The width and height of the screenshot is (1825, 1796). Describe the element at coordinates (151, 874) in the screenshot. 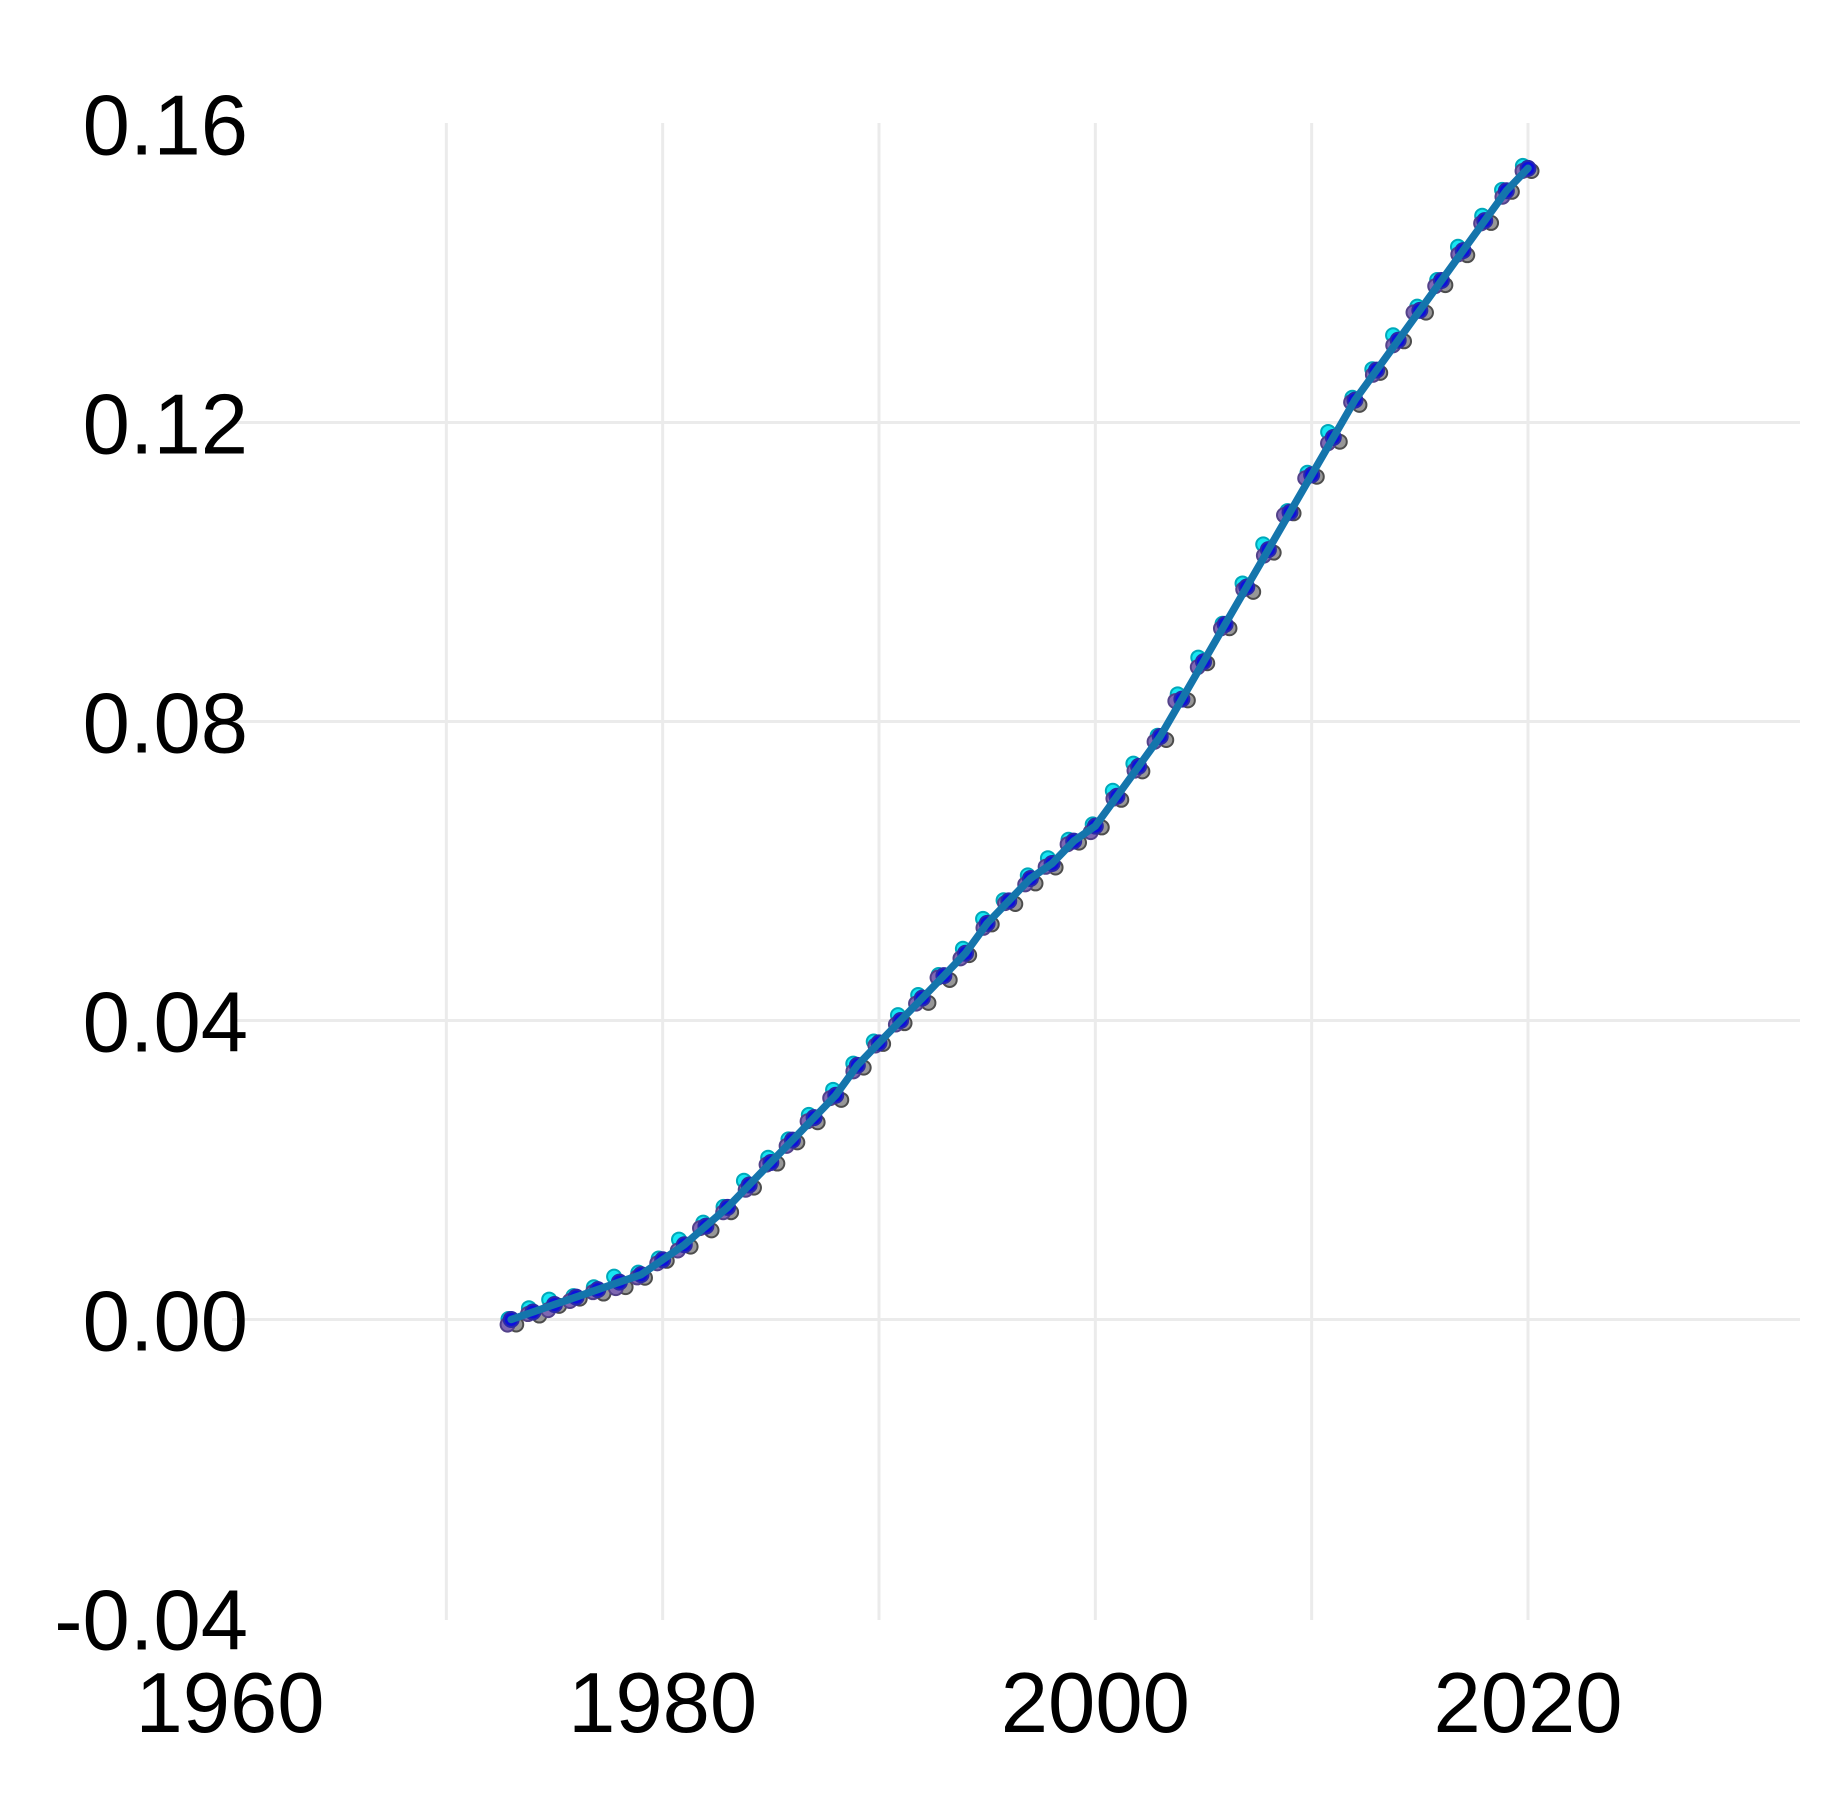

I see `y-axis-tick-labels: 0.16 0.12 0.08 0.04 0.00 -0.04` at that location.